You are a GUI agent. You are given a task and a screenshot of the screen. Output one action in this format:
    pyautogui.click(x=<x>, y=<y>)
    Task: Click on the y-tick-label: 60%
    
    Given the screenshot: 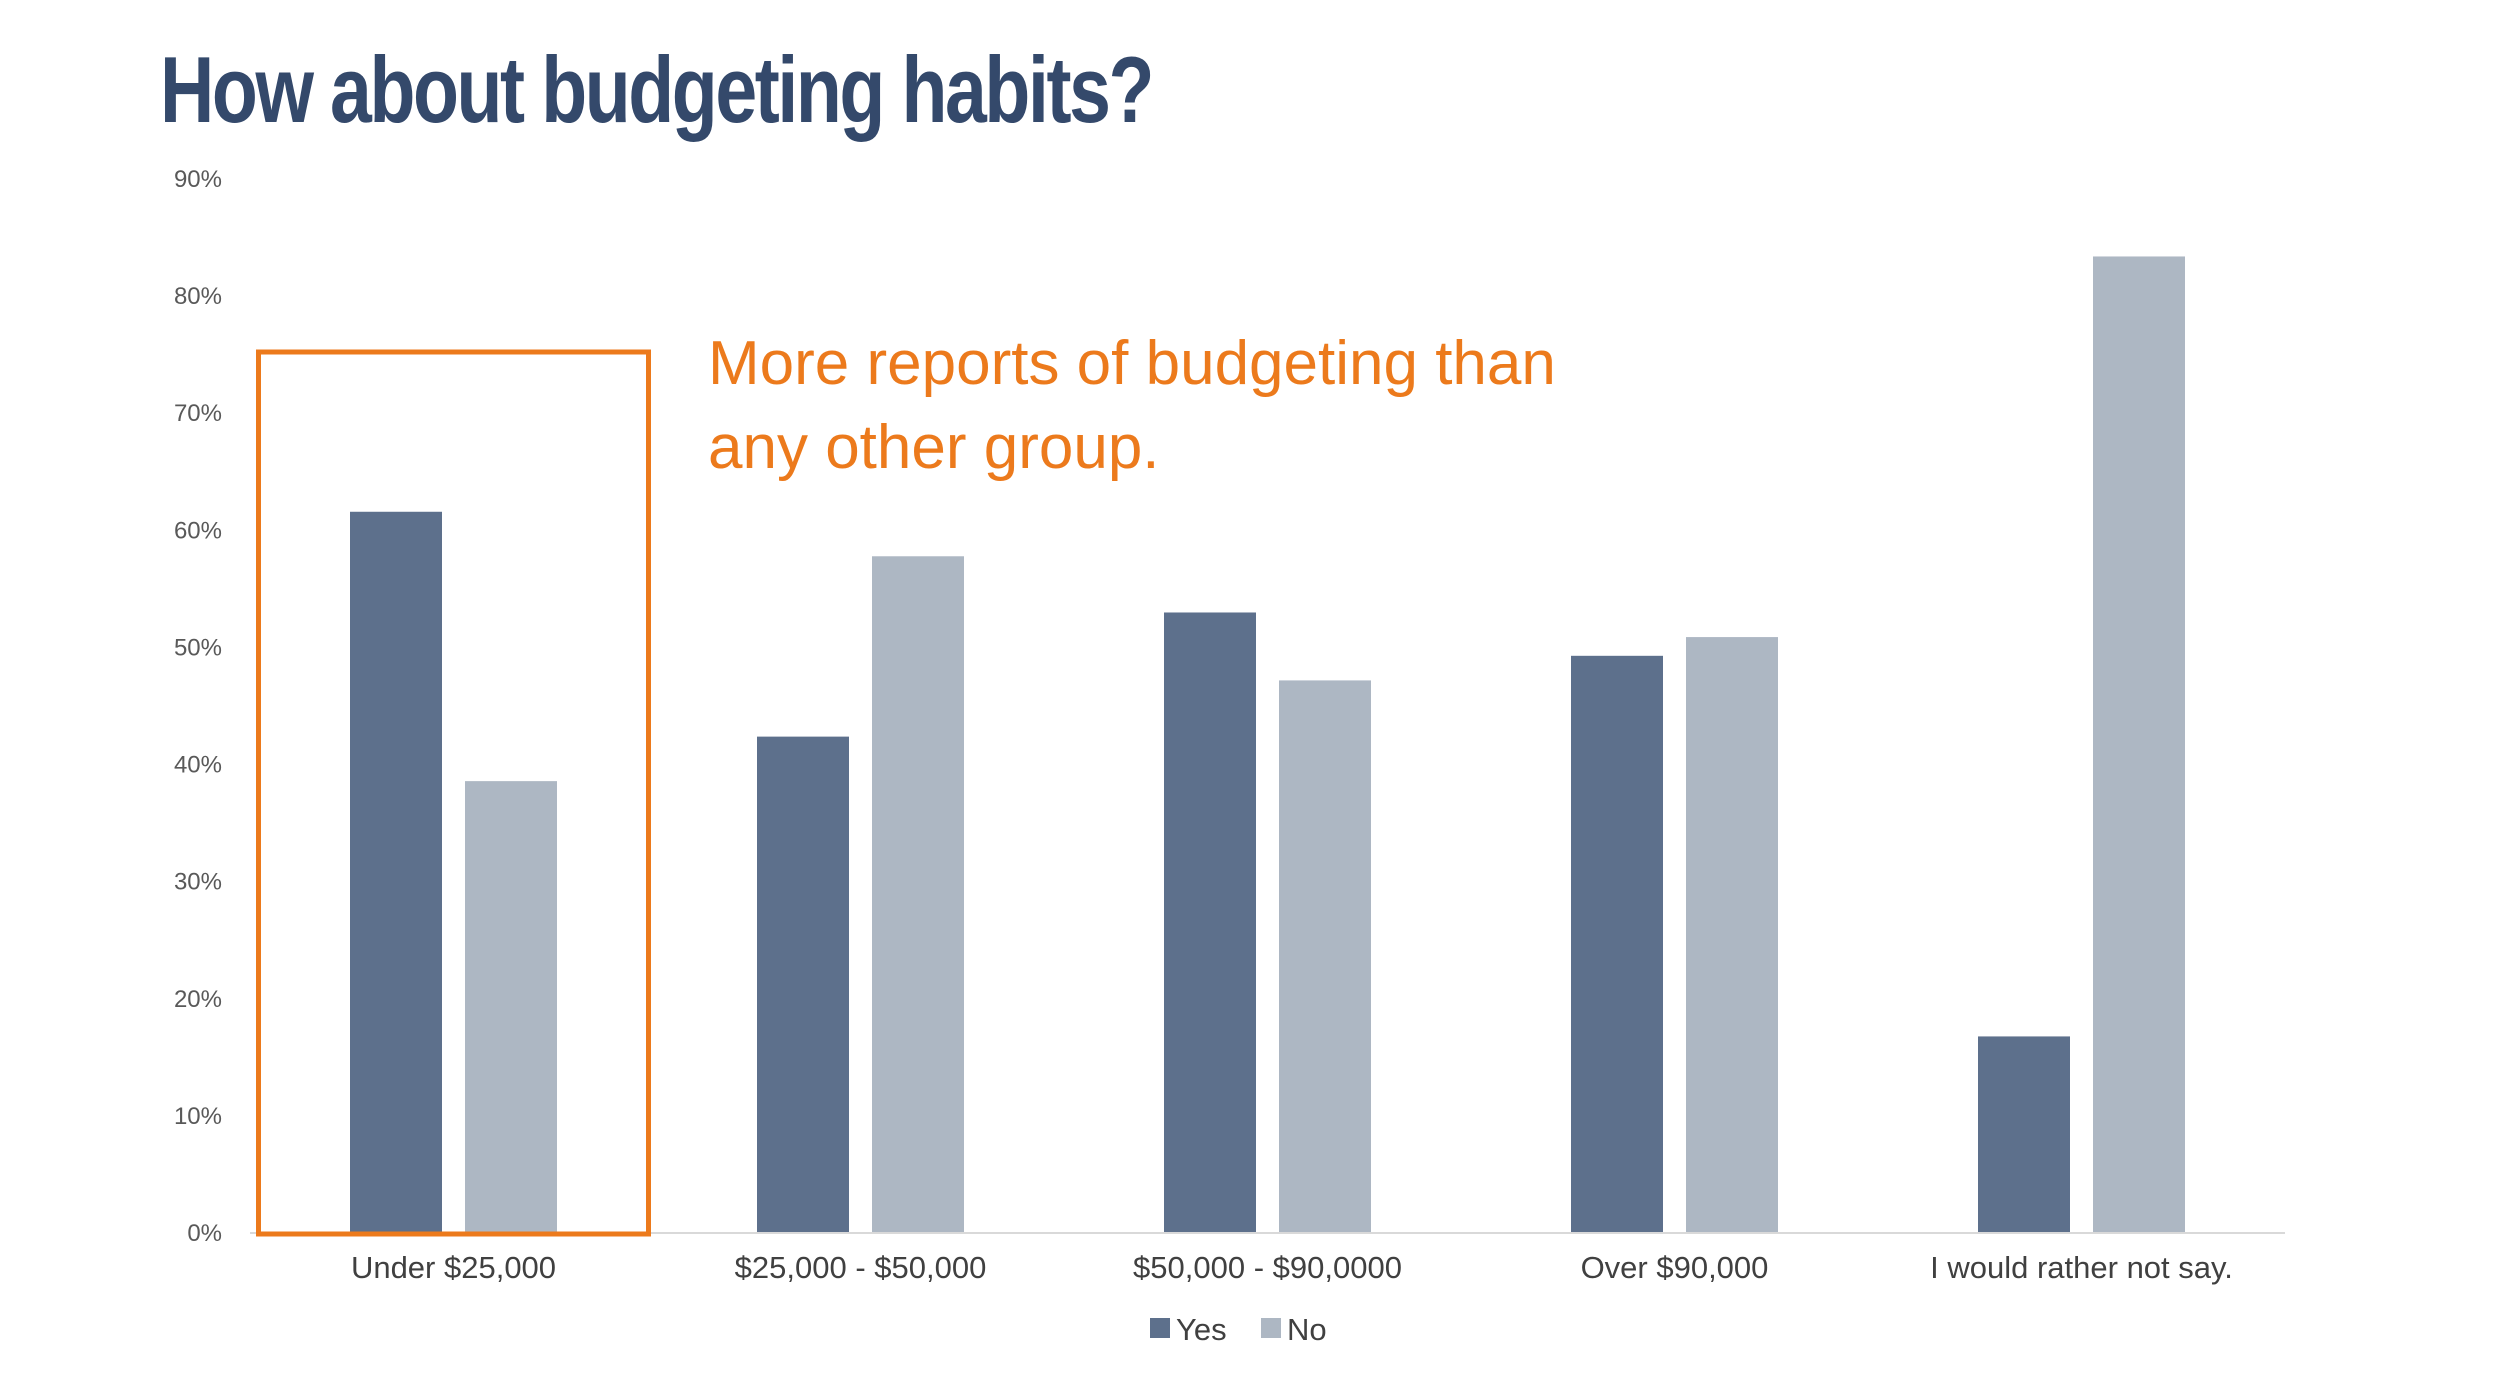 What is the action you would take?
    pyautogui.click(x=198, y=530)
    